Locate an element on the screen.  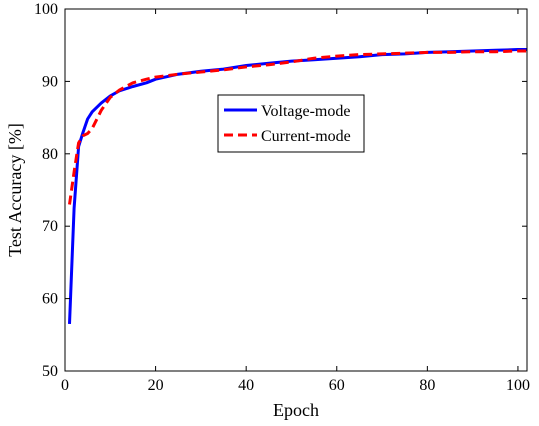
y-axis-title: Test Accuracy [%] is located at coordinates (15, 190).